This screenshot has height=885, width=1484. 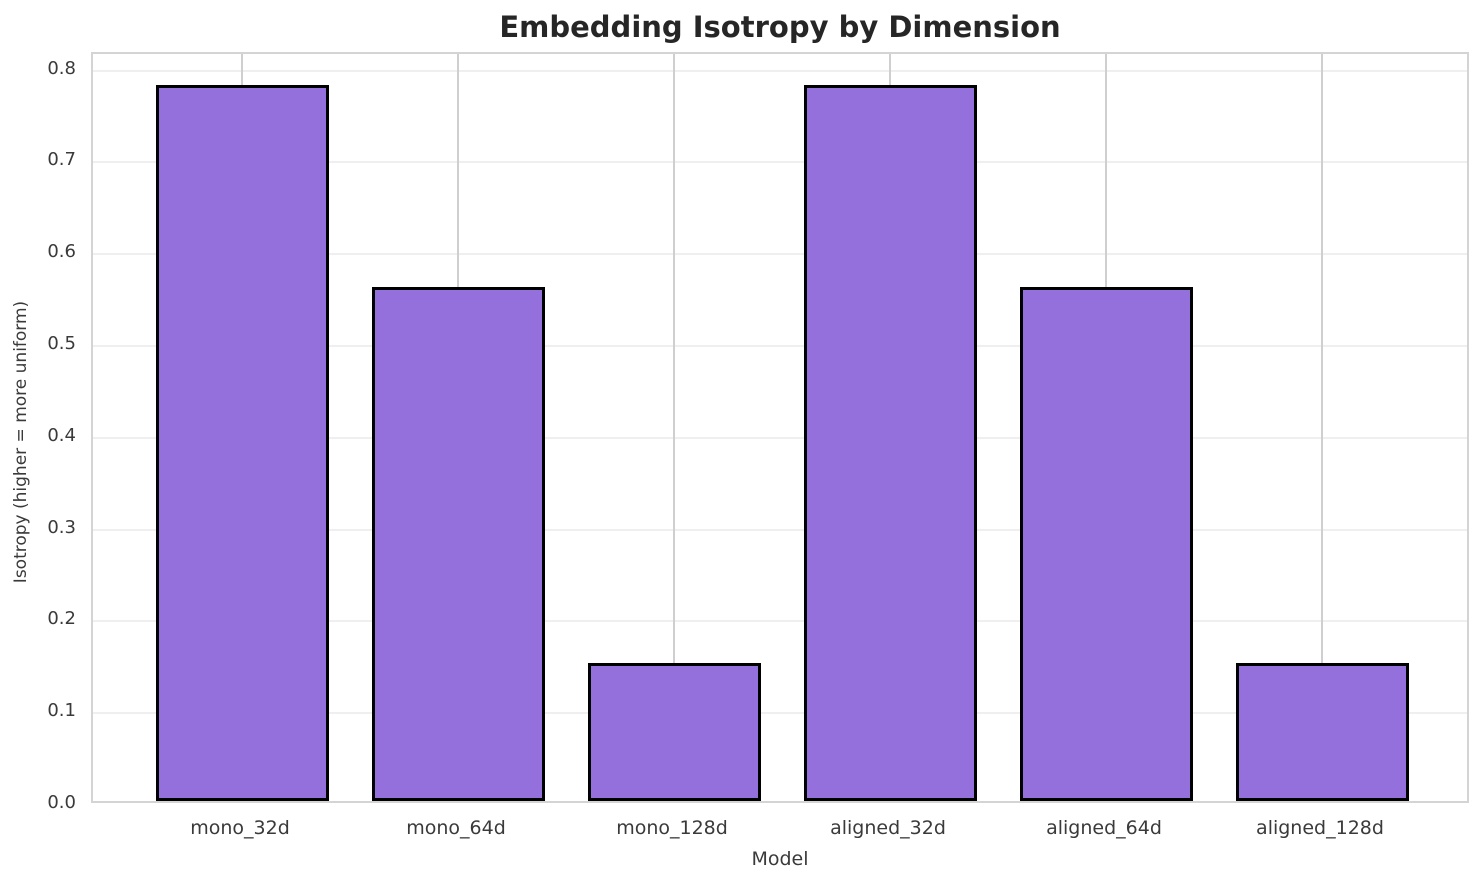 What do you see at coordinates (61, 435) in the screenshot?
I see `y-tick-label: 0.4` at bounding box center [61, 435].